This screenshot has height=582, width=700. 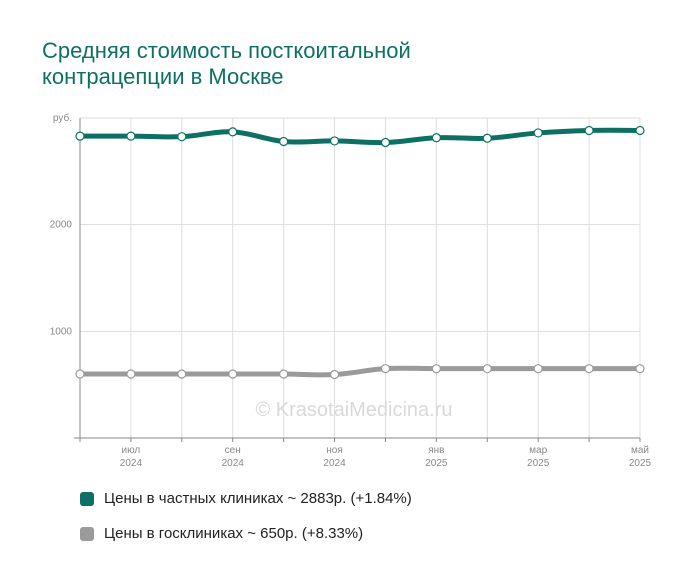 I want to click on x-tick-label-month: сен, so click(x=233, y=450).